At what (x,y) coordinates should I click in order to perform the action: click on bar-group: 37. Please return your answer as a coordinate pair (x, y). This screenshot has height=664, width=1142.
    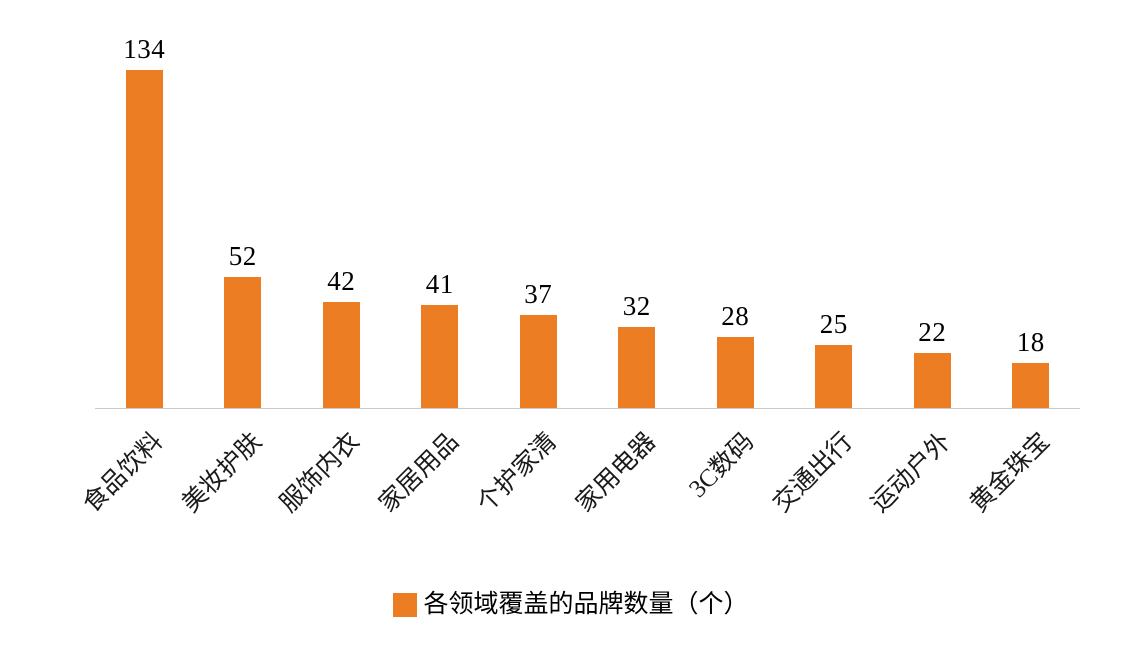
    Looking at the image, I should click on (538, 344).